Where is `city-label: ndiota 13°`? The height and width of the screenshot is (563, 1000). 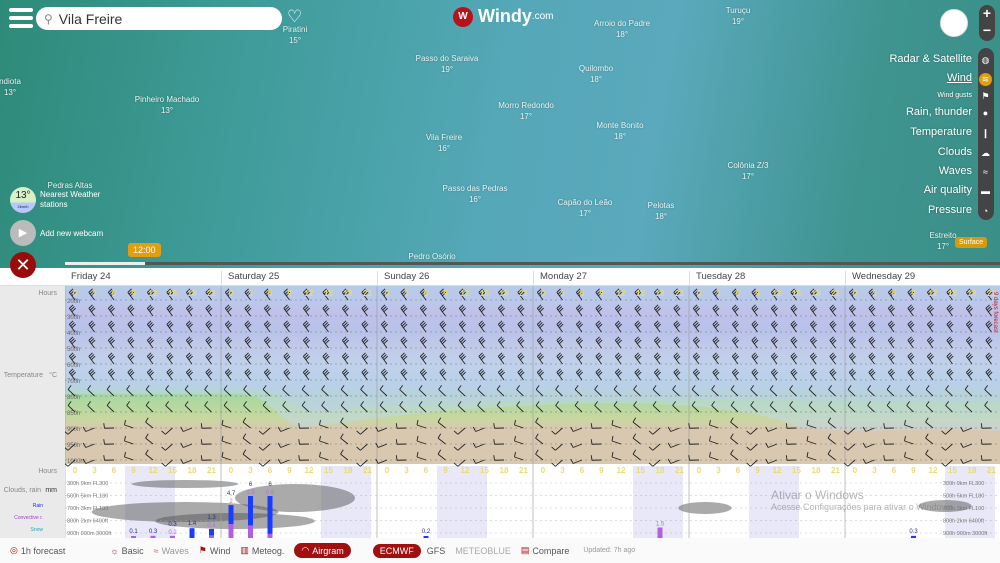 city-label: ndiota 13° is located at coordinates (10, 87).